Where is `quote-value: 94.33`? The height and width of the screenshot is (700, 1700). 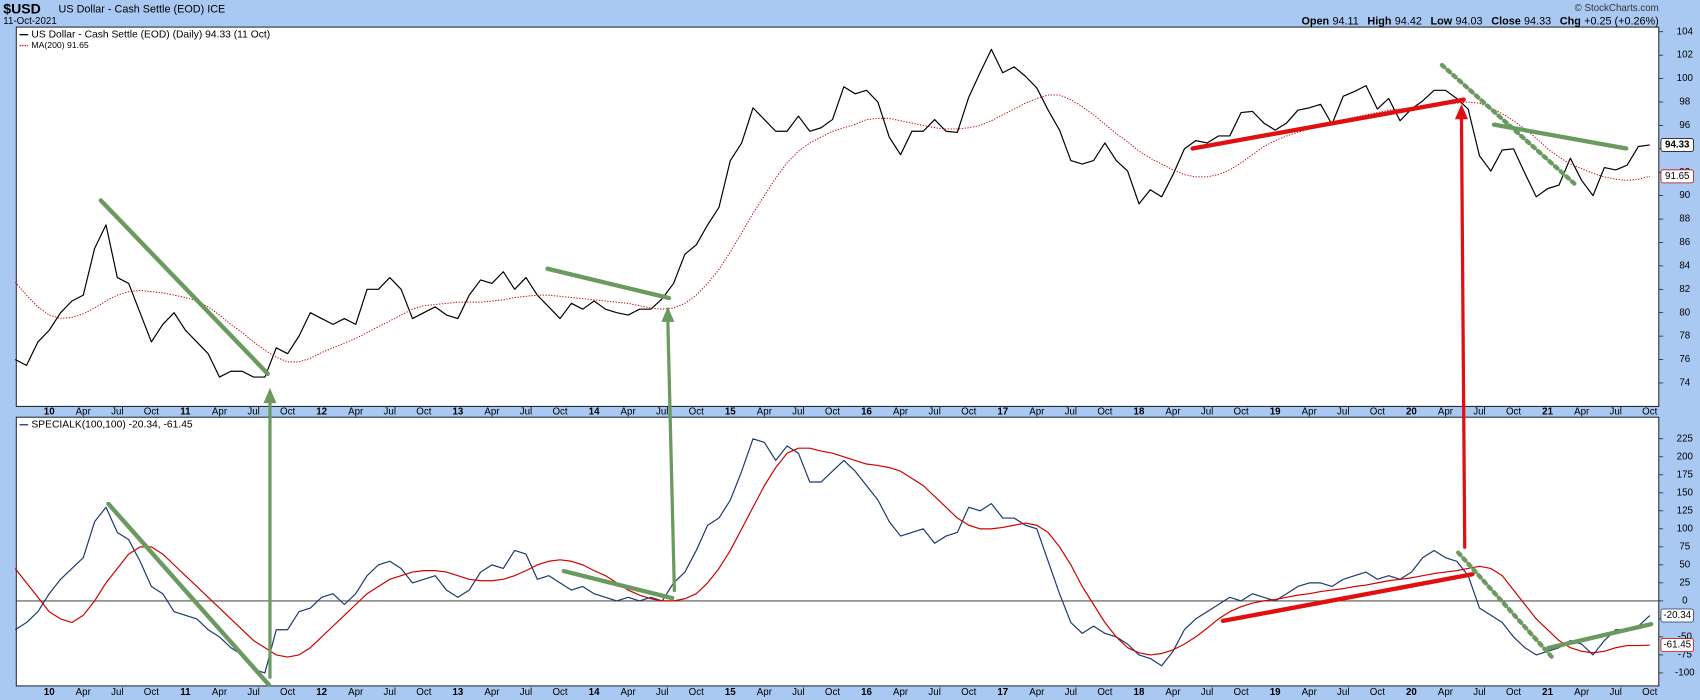
quote-value: 94.33 is located at coordinates (1537, 22).